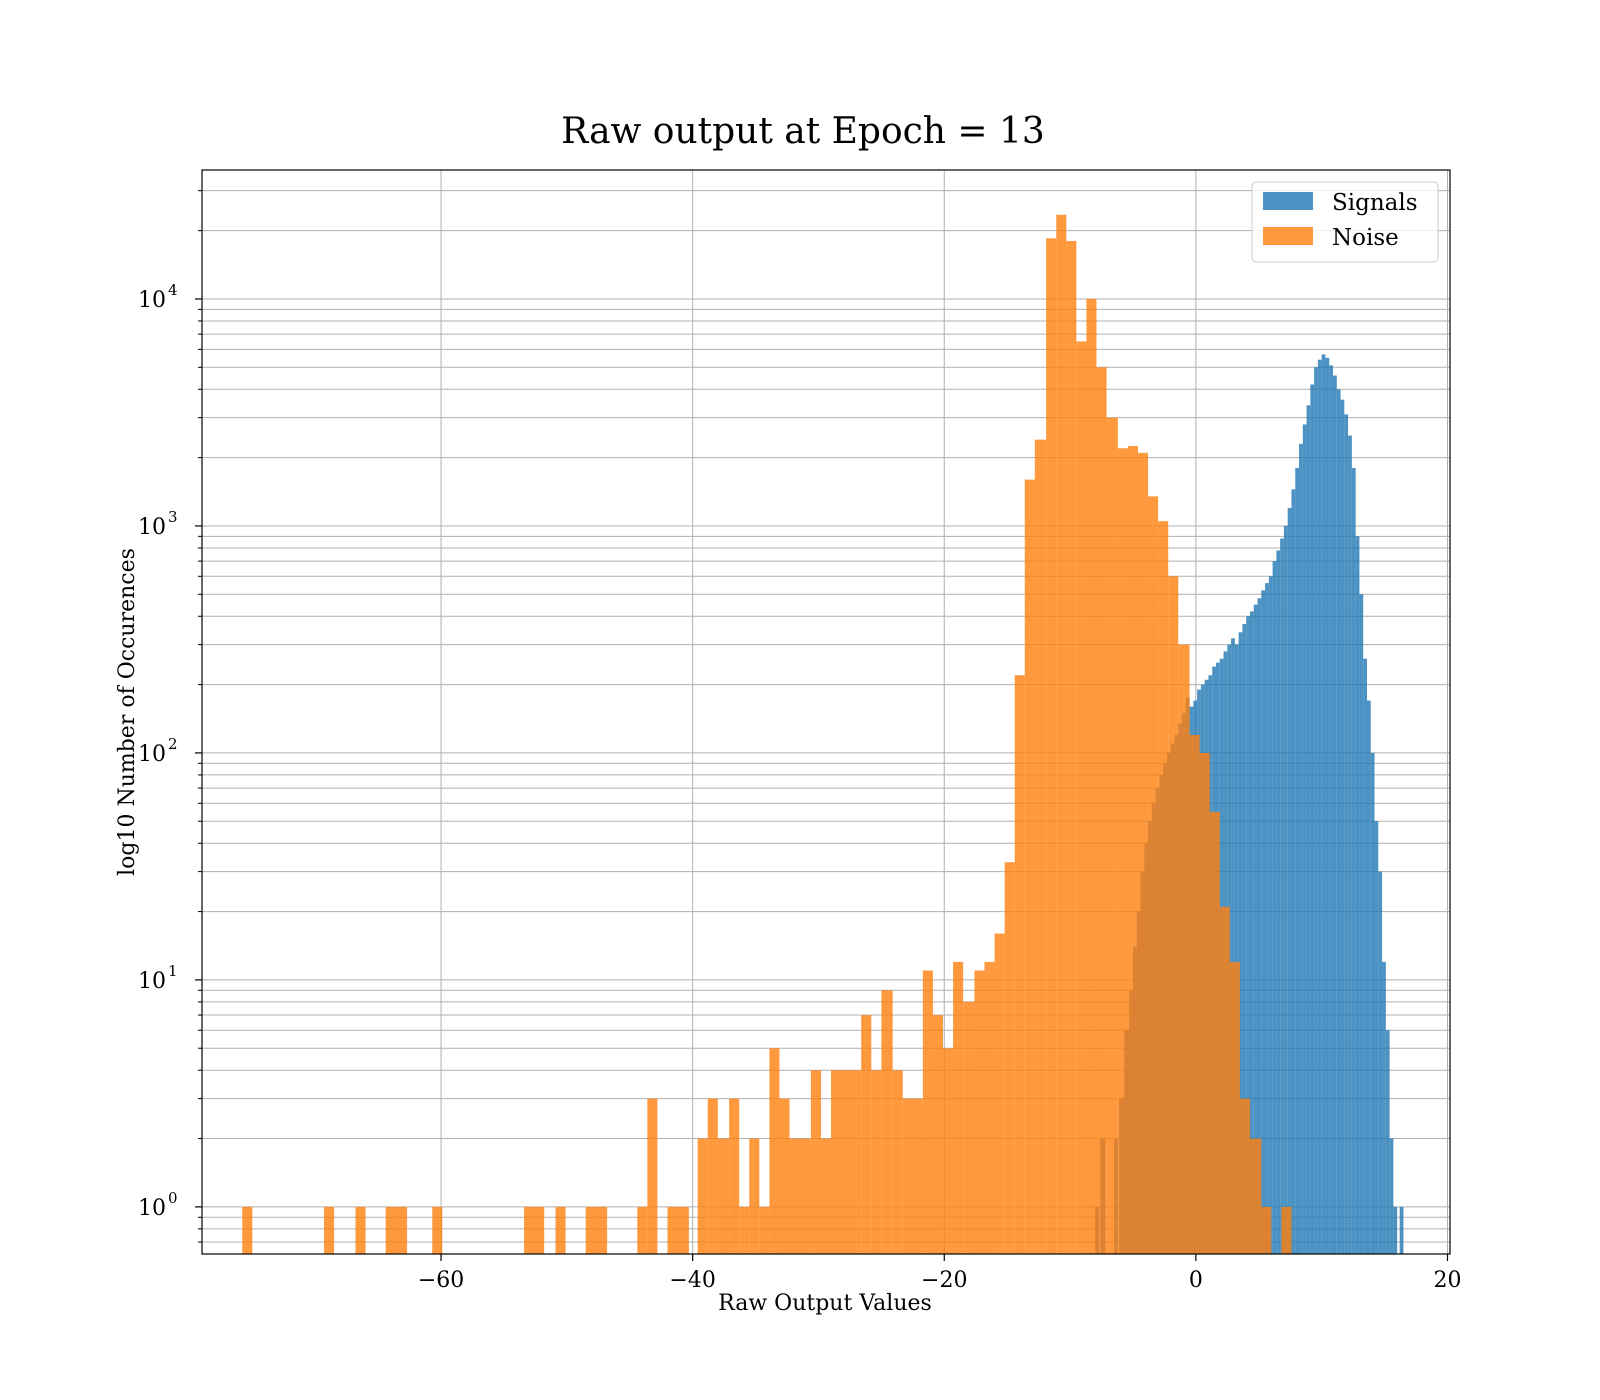 Image resolution: width=1600 pixels, height=1400 pixels. I want to click on x-tick-label: 0, so click(1196, 1280).